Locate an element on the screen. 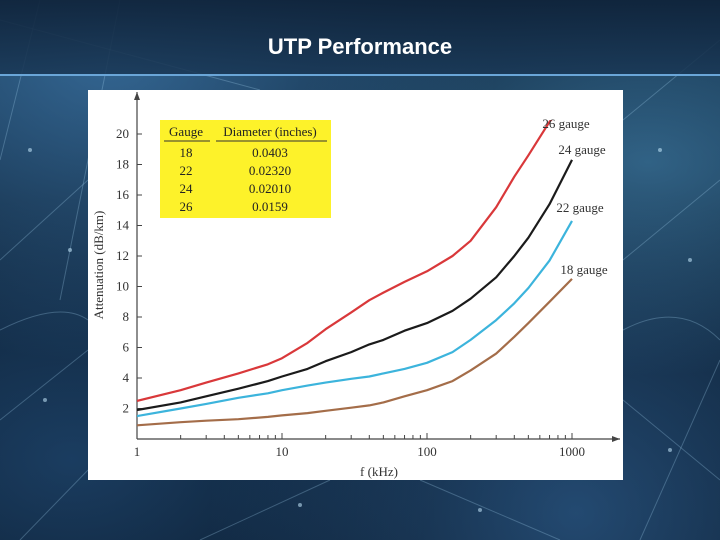 Image resolution: width=720 pixels, height=540 pixels. gauge-table-cell: 24 is located at coordinates (187, 188).